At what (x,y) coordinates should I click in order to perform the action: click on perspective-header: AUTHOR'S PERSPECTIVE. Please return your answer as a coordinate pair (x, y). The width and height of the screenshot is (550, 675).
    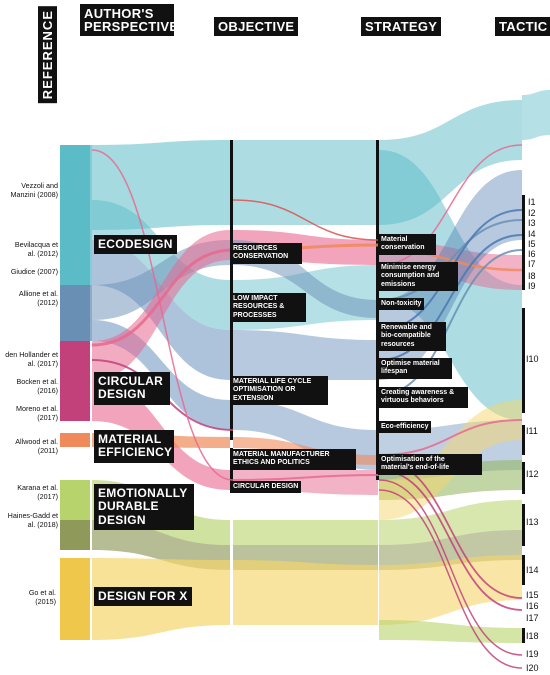
    Looking at the image, I should click on (129, 20).